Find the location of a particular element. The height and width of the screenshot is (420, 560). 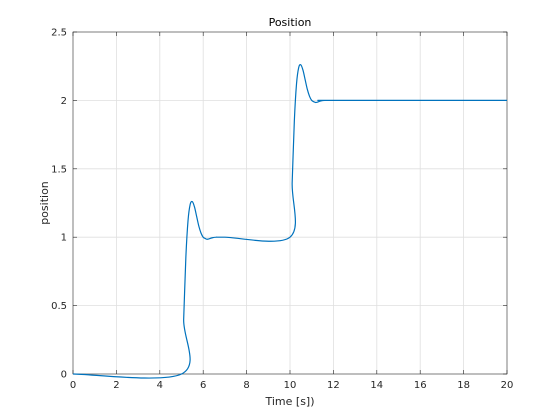

x-tick-label: 4 is located at coordinates (160, 385).